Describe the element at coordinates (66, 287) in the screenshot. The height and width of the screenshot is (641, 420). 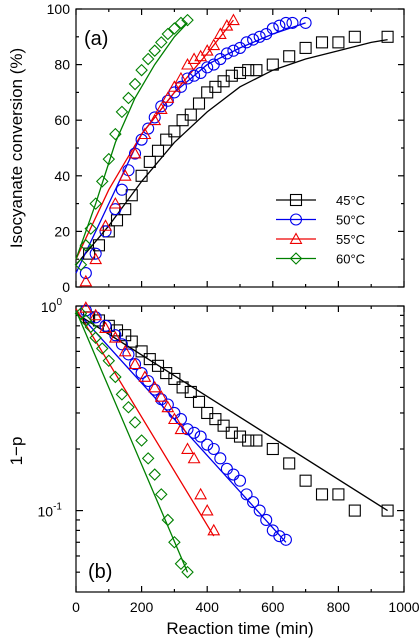
I see `panel-a-y-tick-label: 0` at that location.